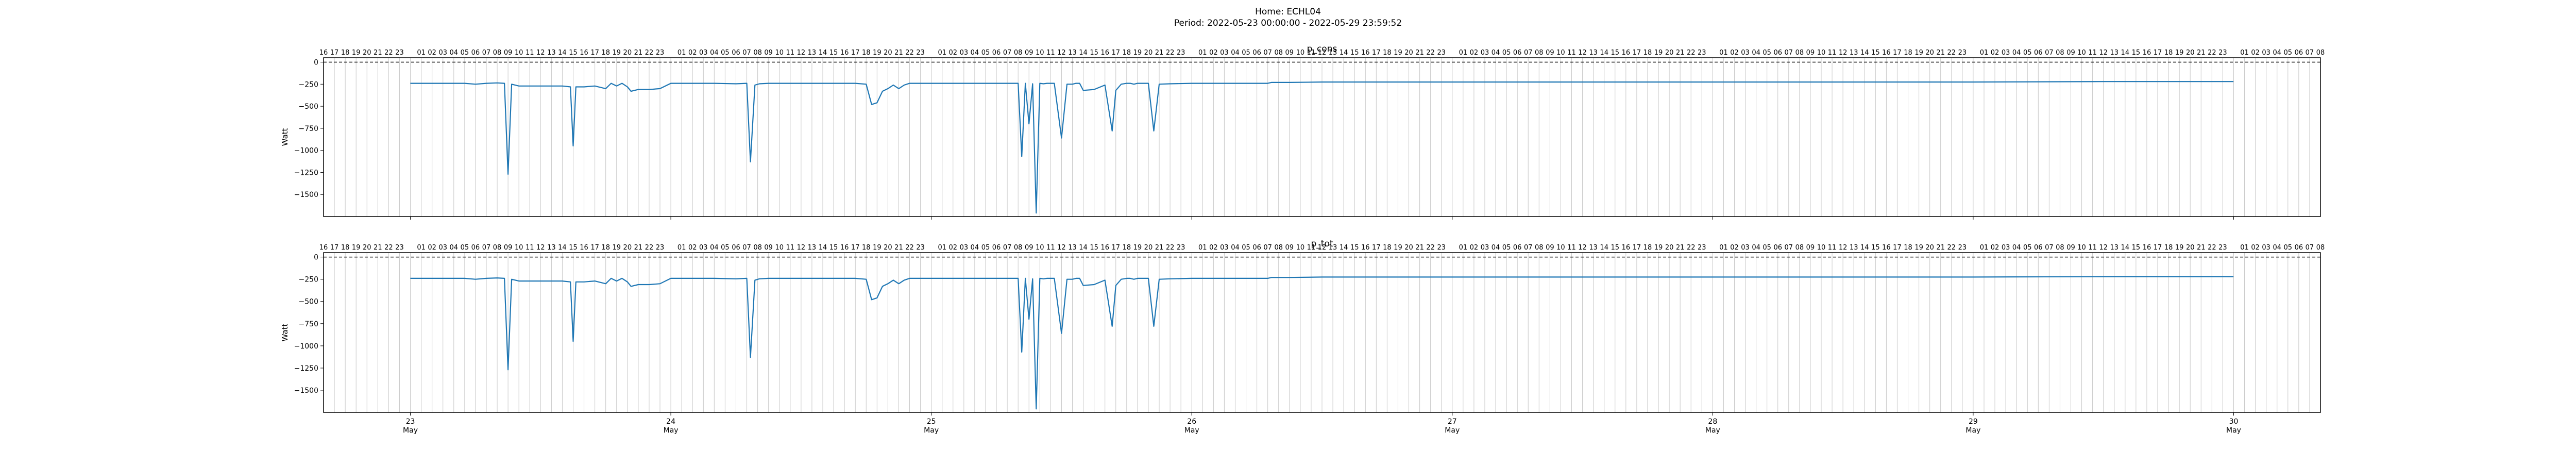 This screenshot has width=2576, height=464. I want to click on p-tot-hour-label: 11, so click(1832, 248).